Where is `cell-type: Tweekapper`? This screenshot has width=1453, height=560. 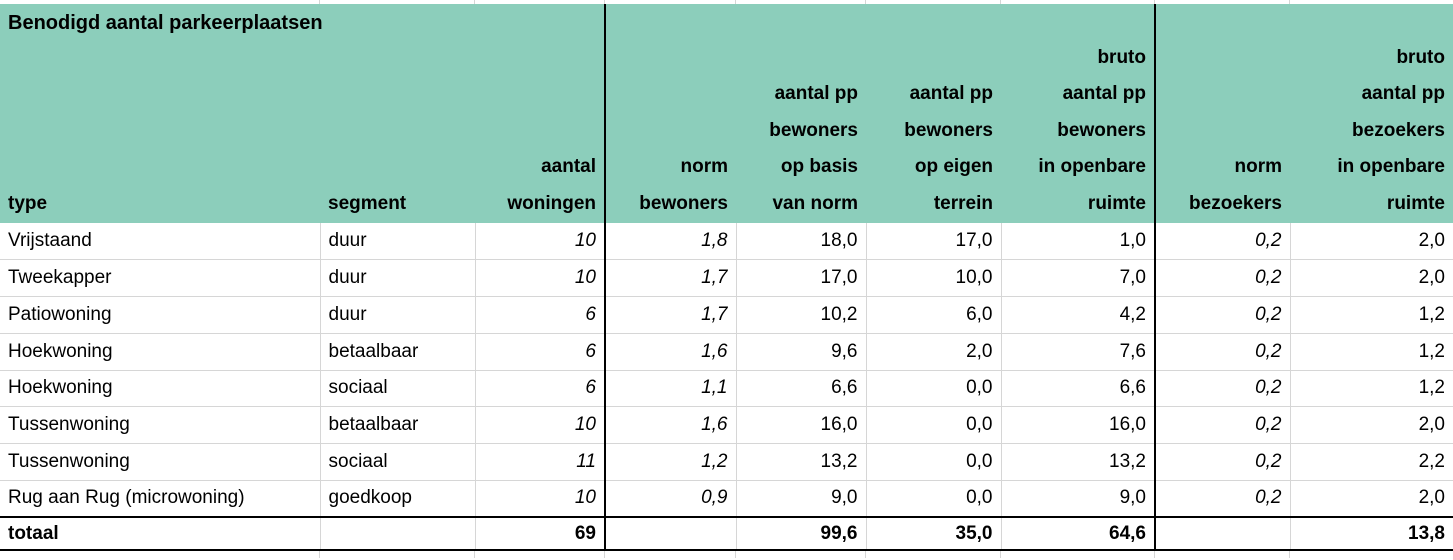
cell-type: Tweekapper is located at coordinates (160, 278).